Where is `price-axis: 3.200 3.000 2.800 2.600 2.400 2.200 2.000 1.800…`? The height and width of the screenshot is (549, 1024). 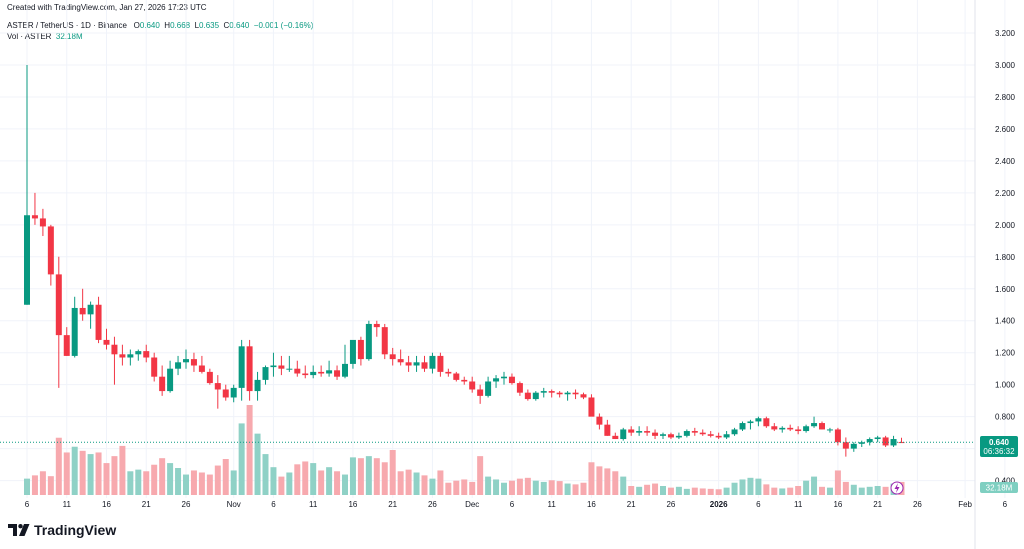
price-axis: 3.200 3.000 2.800 2.600 2.400 2.200 2.000 1.800… is located at coordinates (1005, 257).